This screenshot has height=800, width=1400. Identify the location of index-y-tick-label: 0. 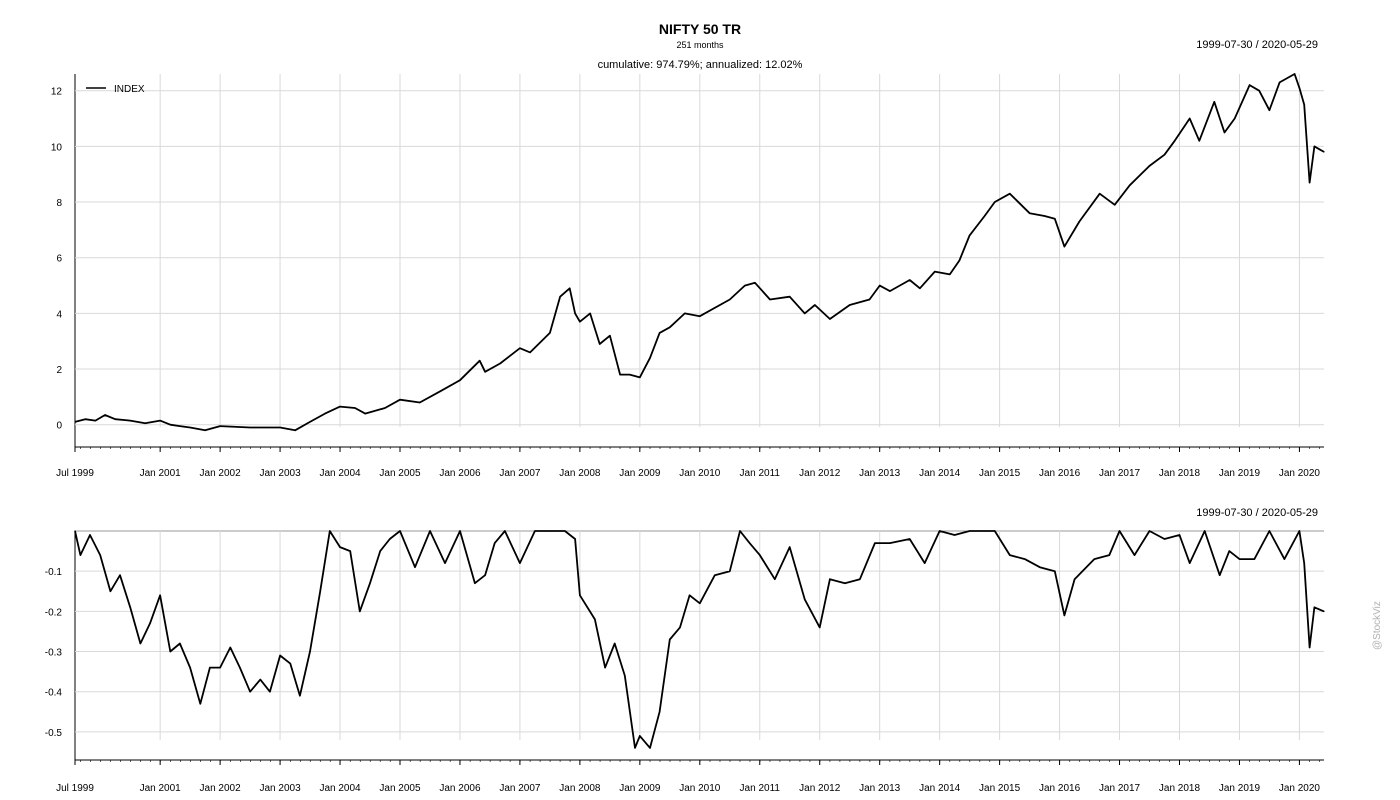
(59, 426).